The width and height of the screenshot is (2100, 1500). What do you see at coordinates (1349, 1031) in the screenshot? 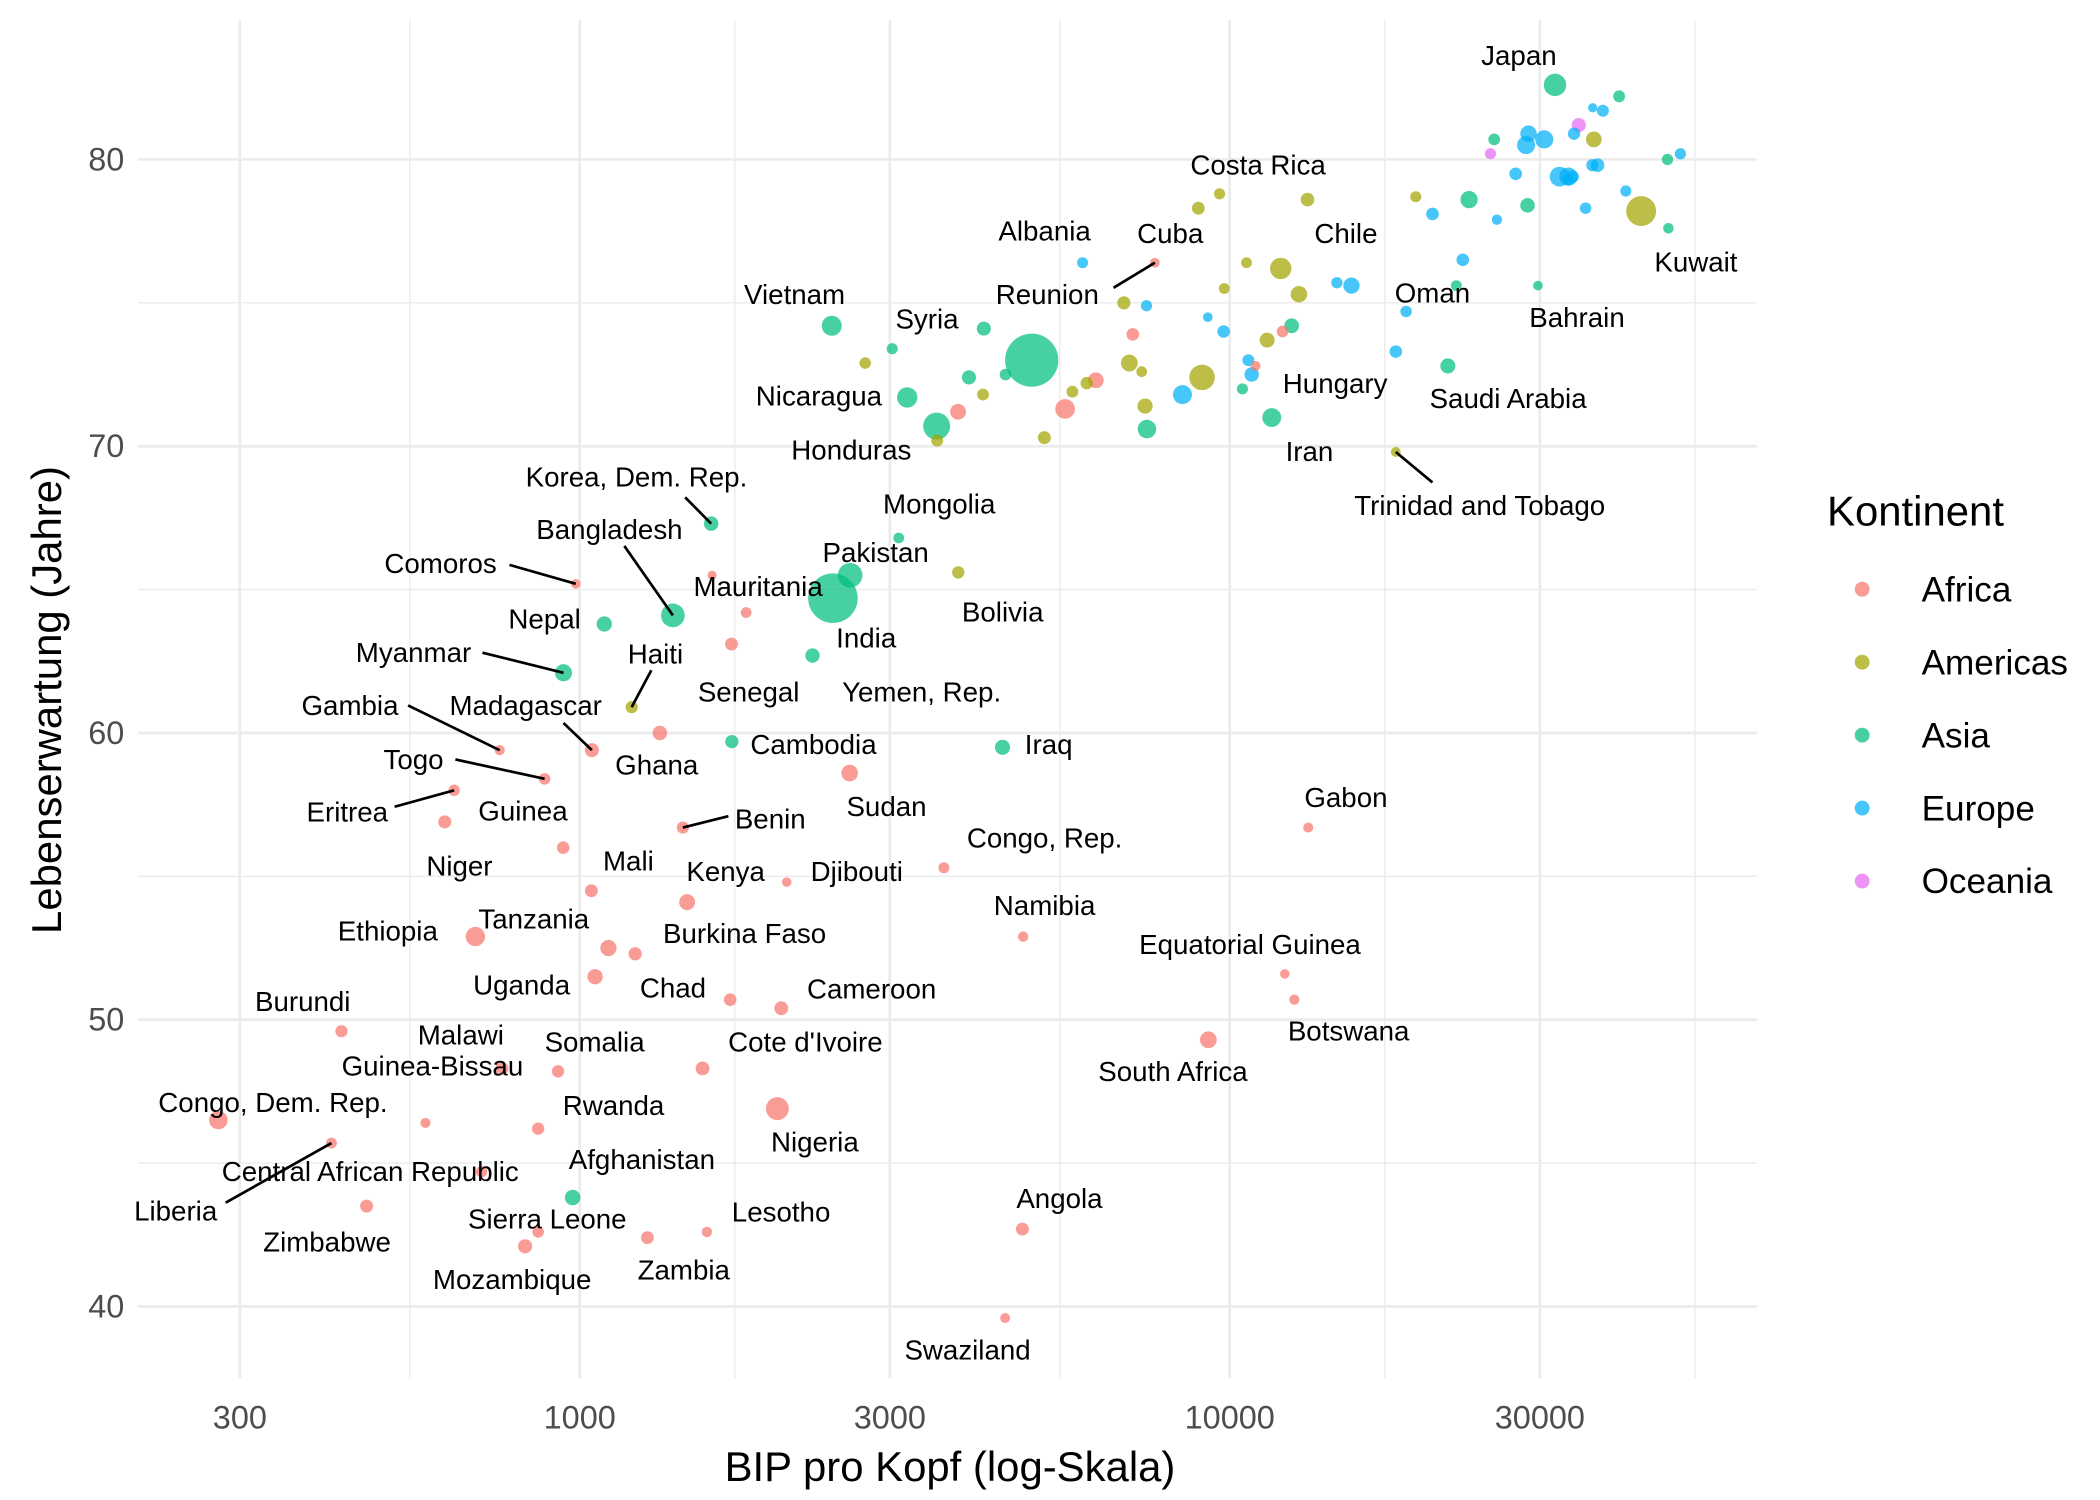
I see `country-label: Botswana` at bounding box center [1349, 1031].